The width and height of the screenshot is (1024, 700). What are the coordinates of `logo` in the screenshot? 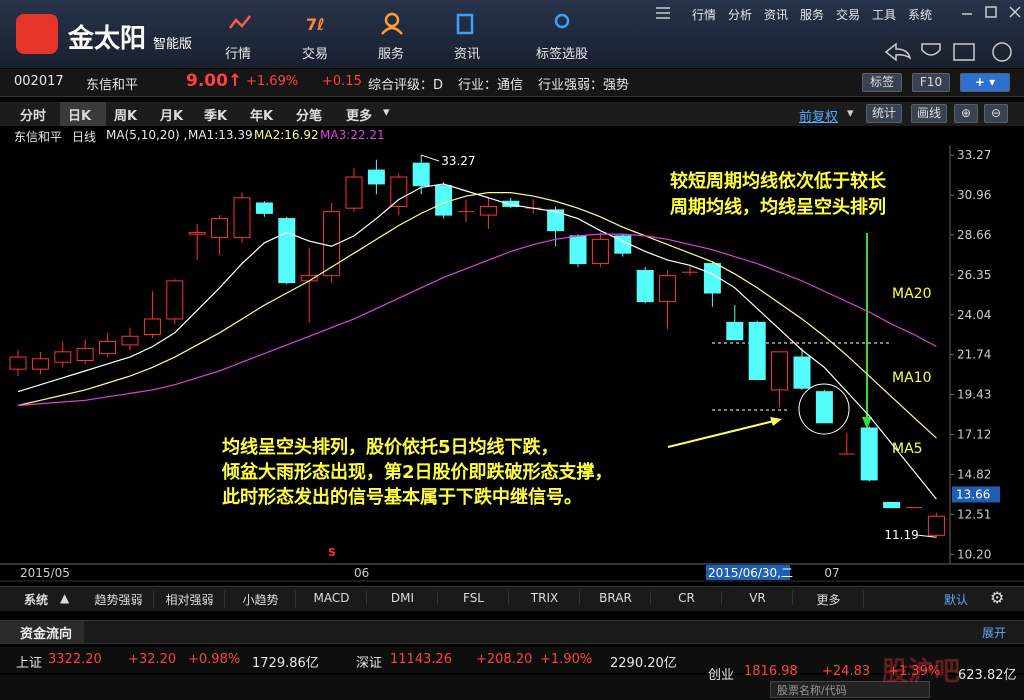 It's located at (37, 34).